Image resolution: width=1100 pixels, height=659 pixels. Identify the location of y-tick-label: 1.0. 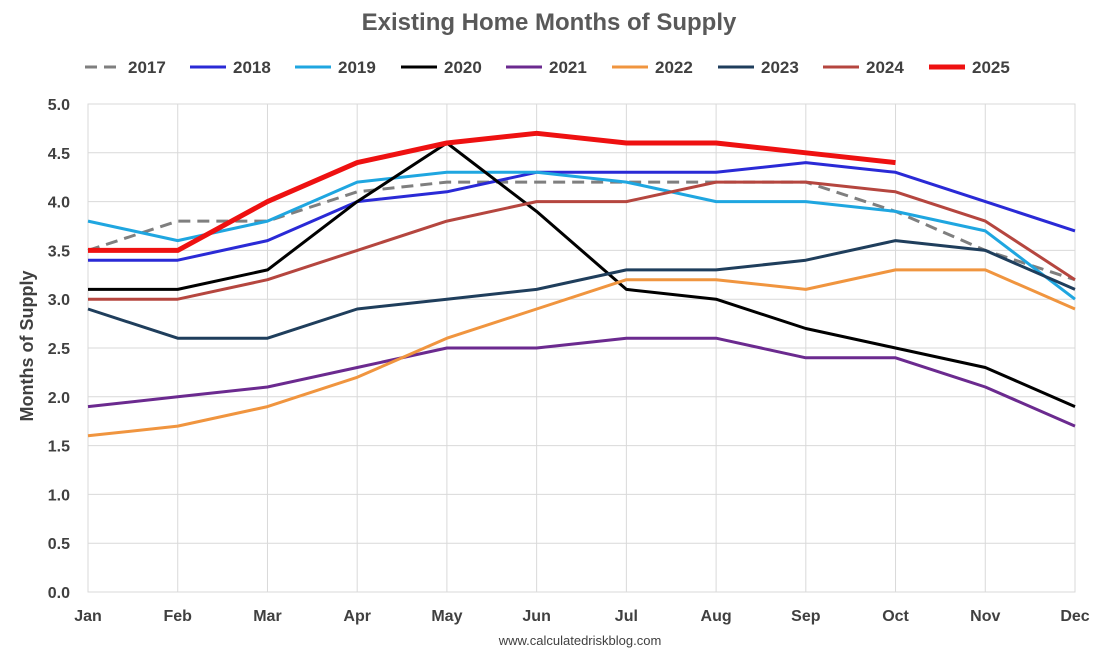
(59, 495).